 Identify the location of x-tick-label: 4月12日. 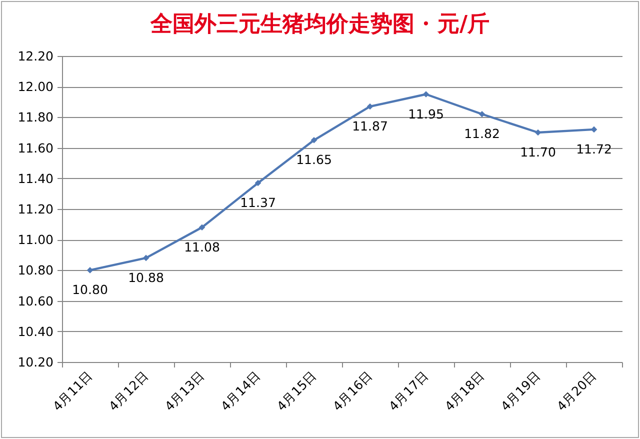
(129, 391).